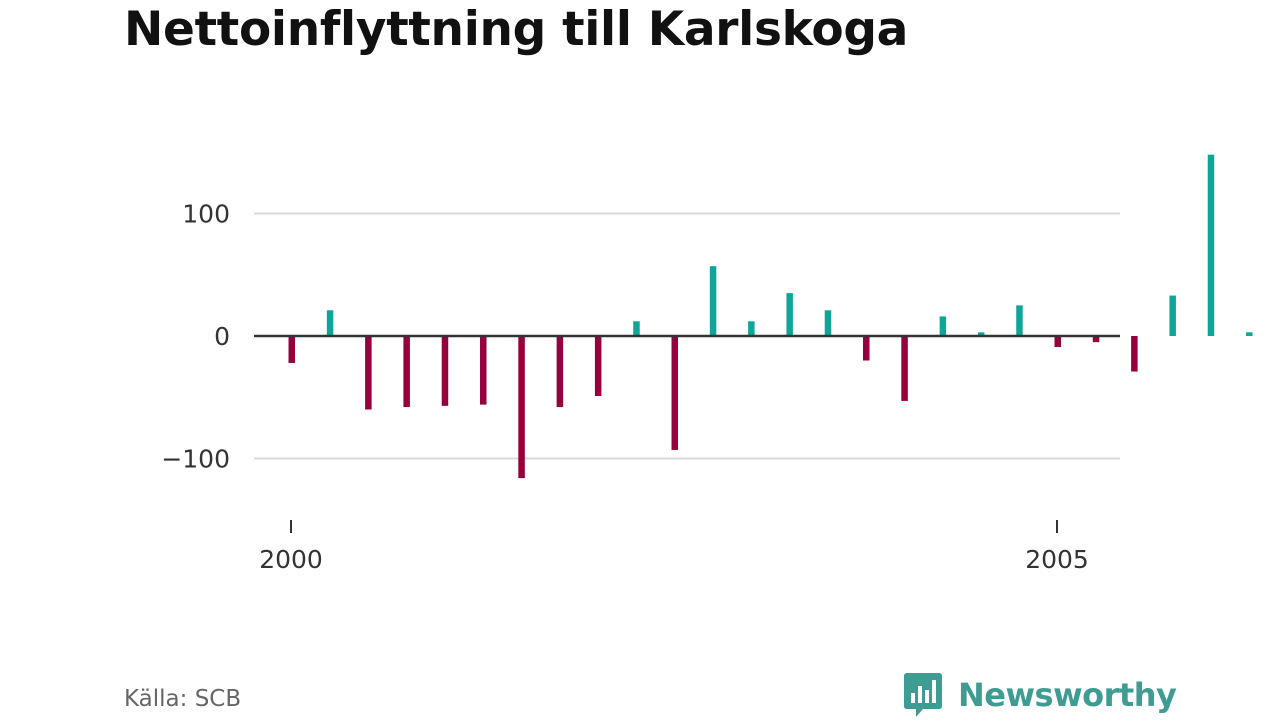  Describe the element at coordinates (923, 695) in the screenshot. I see `newsworthy-logo-icon` at that location.